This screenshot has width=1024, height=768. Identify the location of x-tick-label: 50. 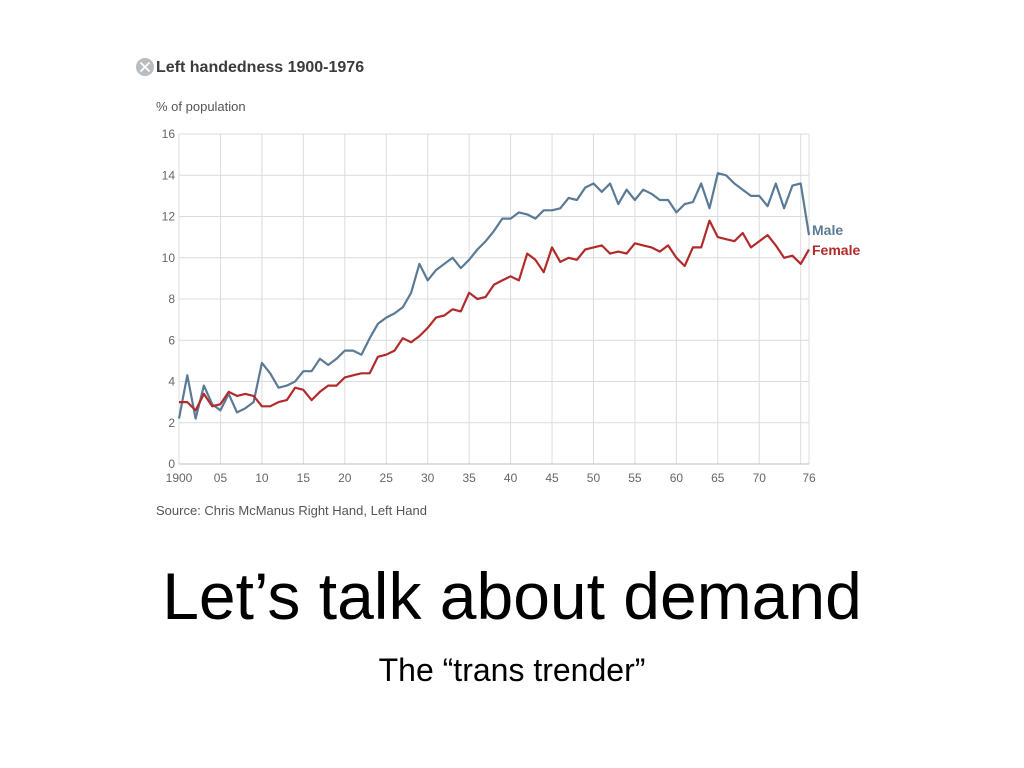
(594, 478).